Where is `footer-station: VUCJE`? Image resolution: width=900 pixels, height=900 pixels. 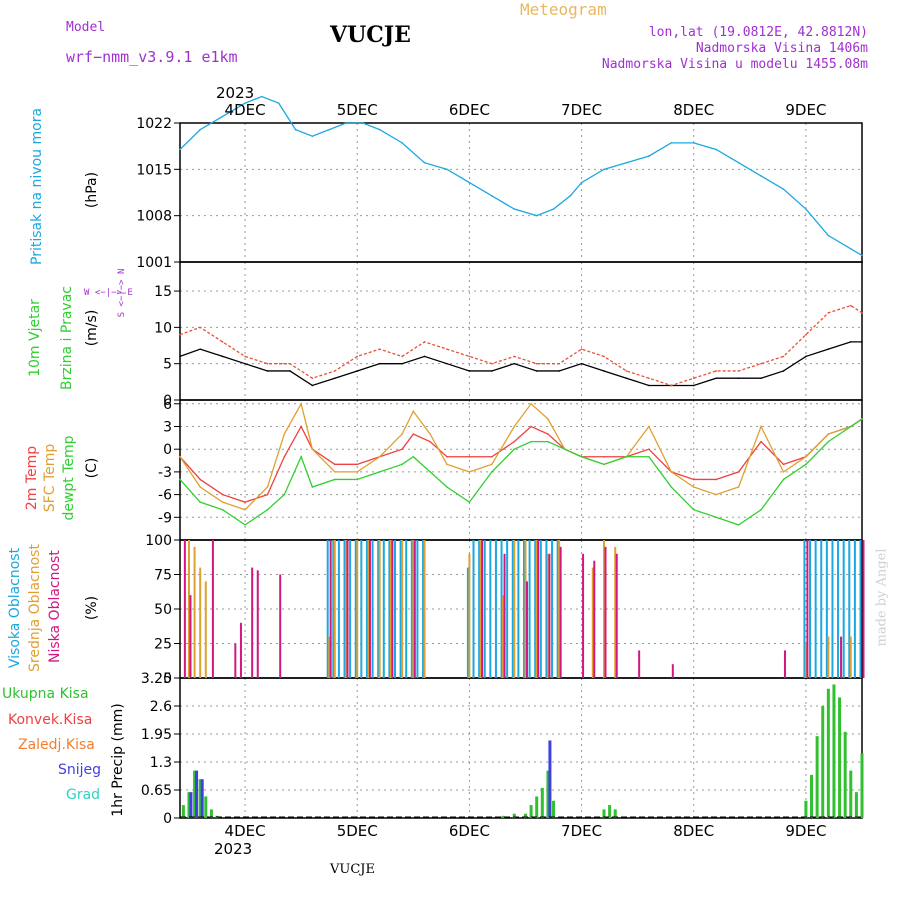
footer-station: VUCJE is located at coordinates (352, 869).